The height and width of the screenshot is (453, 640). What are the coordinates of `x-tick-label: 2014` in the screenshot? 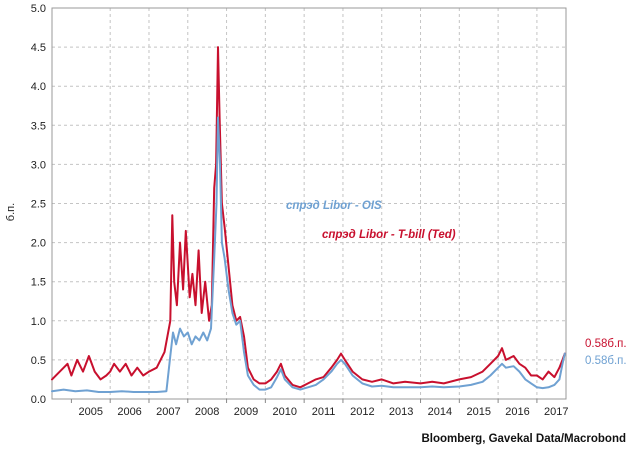 It's located at (440, 412).